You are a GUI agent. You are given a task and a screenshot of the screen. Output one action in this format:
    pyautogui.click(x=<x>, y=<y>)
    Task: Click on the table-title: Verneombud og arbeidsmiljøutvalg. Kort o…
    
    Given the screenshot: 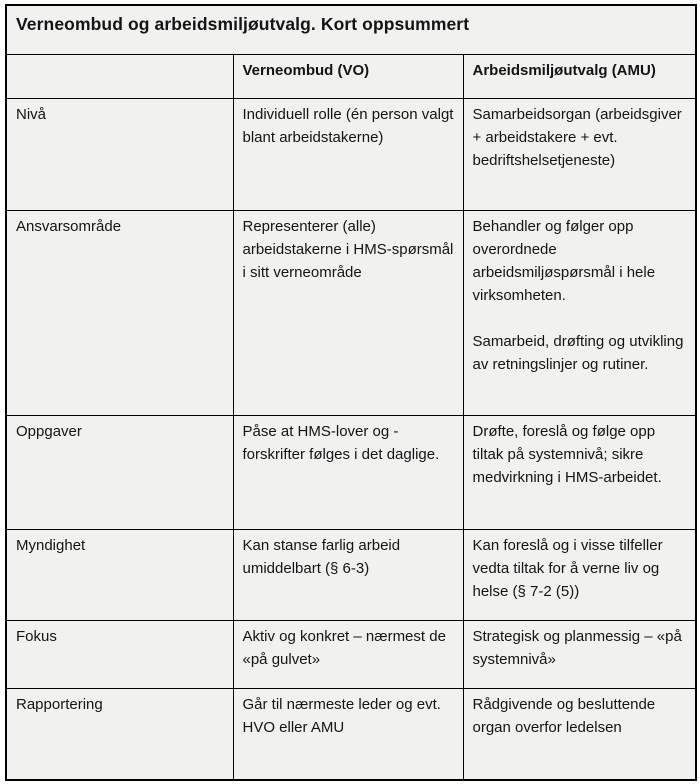 What is the action you would take?
    pyautogui.click(x=351, y=29)
    